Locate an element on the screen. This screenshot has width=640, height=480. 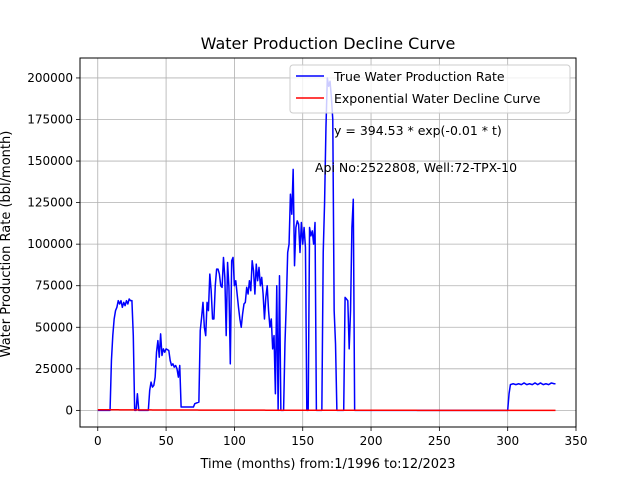
x-tick-label: 250 is located at coordinates (439, 441).